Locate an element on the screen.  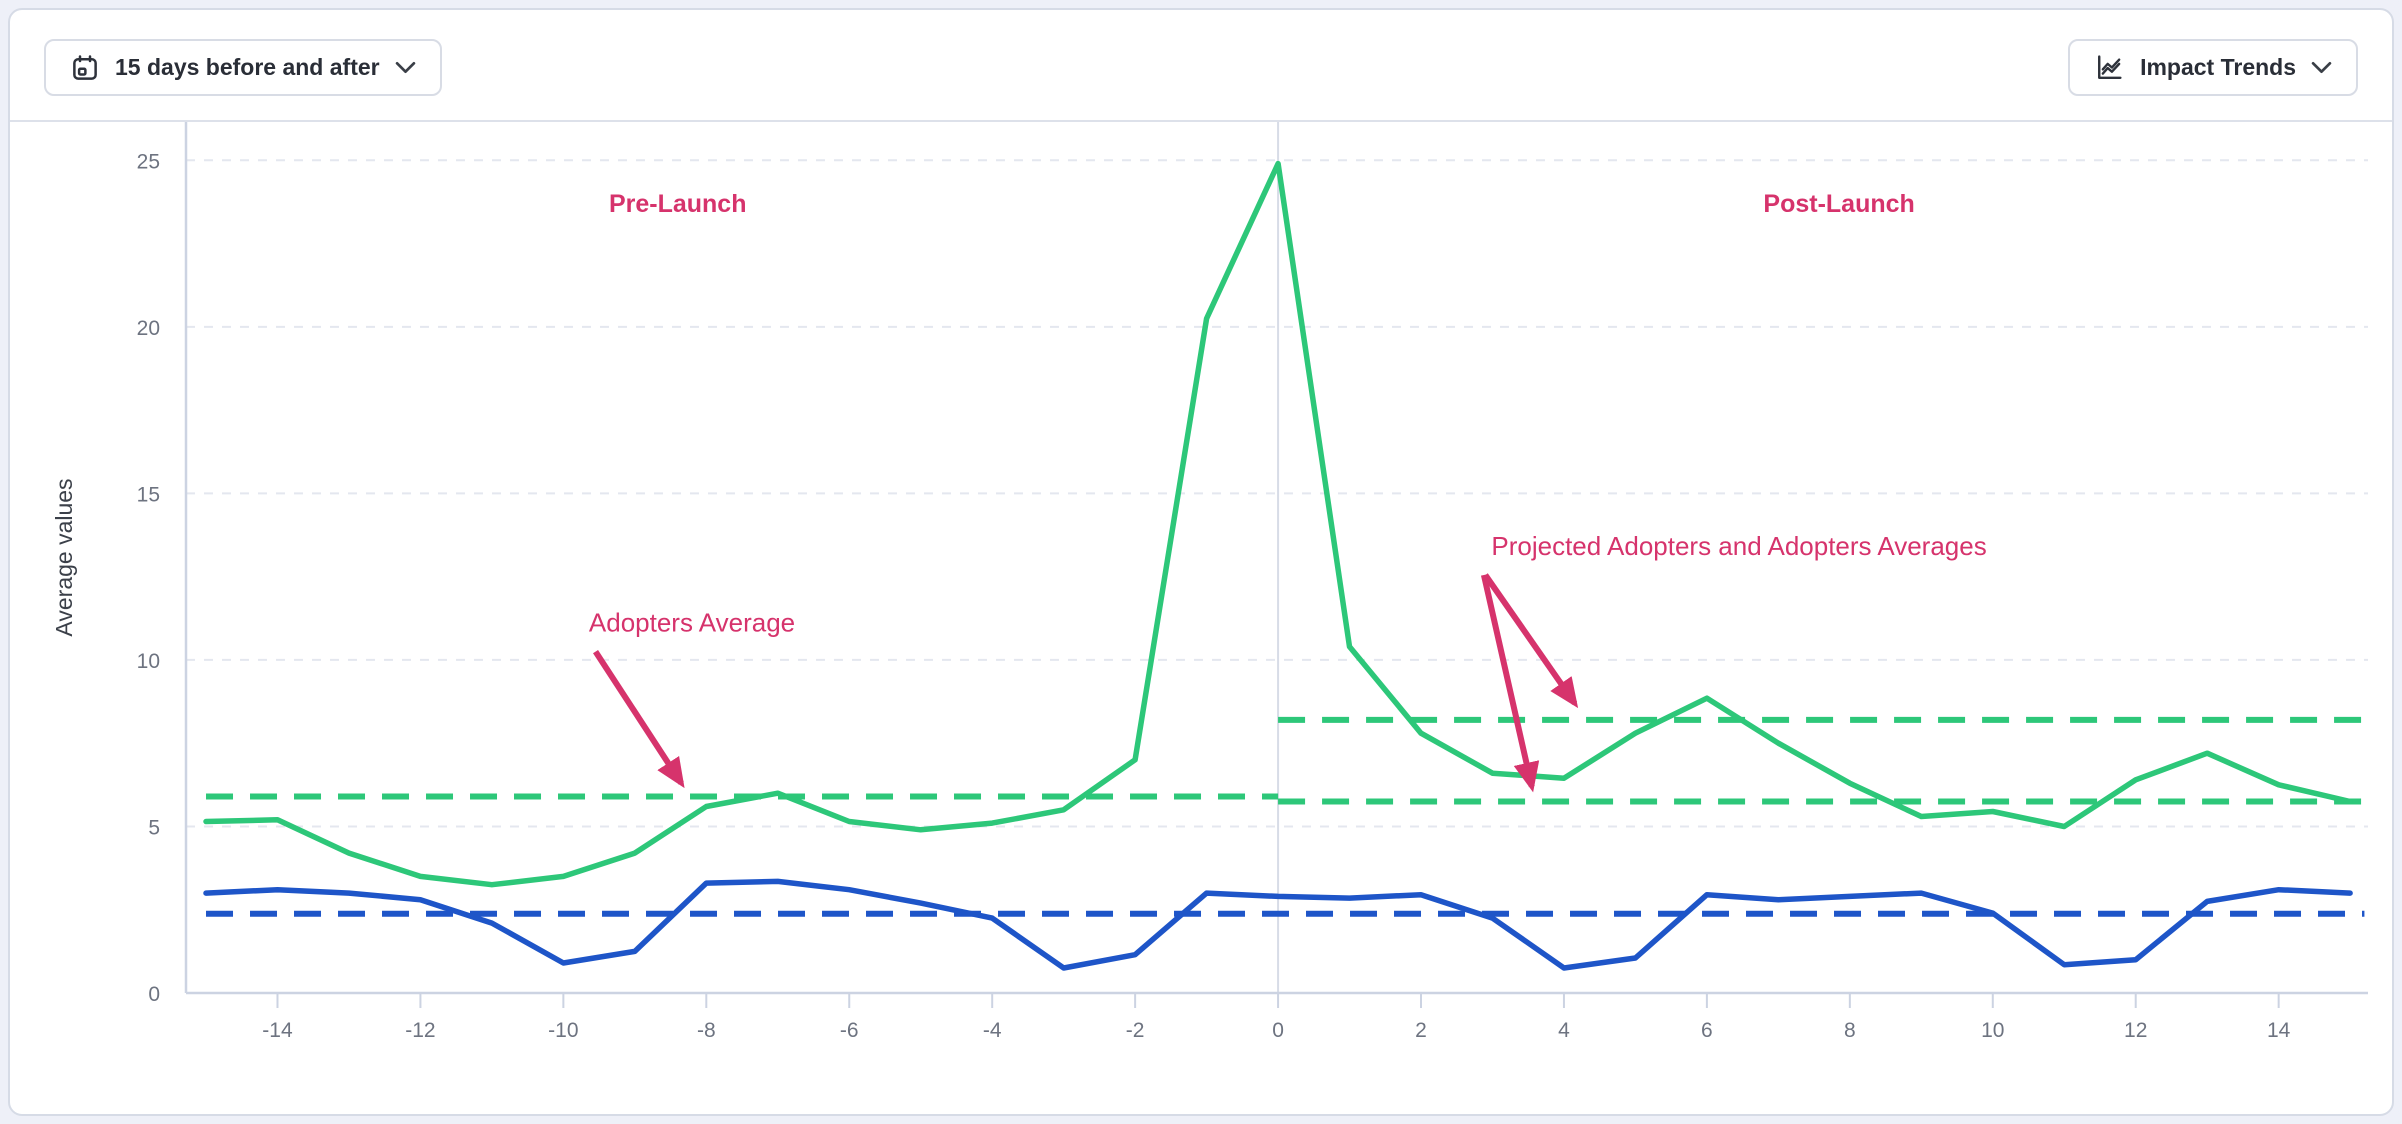
x-tick-label--2: -2 is located at coordinates (1135, 1030).